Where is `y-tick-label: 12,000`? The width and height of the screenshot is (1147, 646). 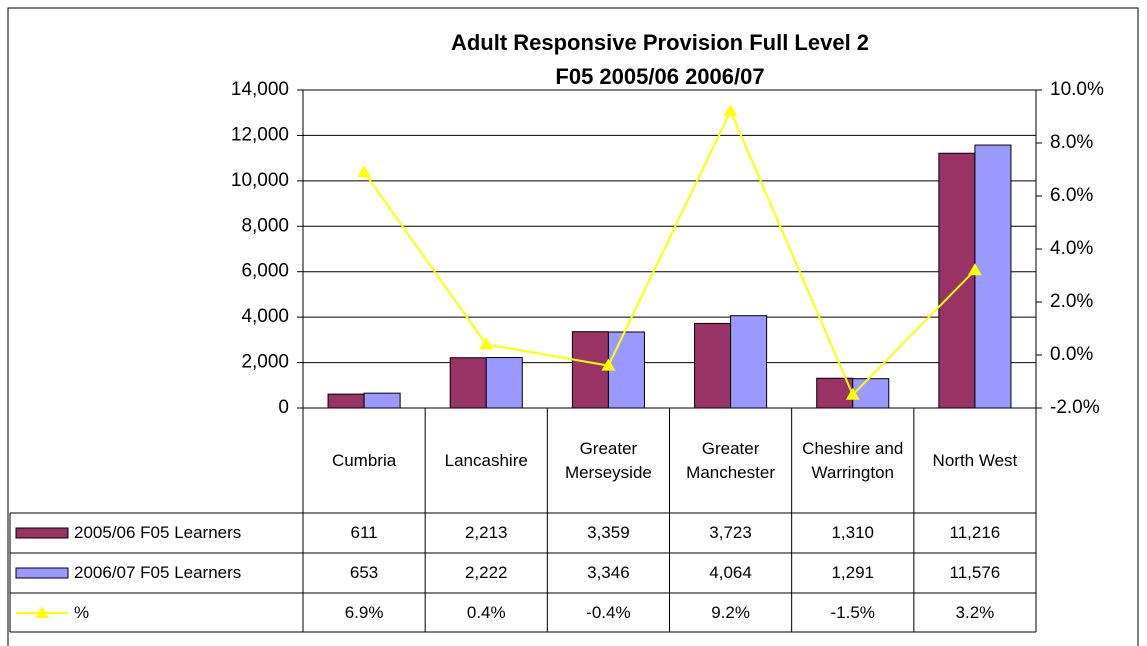
y-tick-label: 12,000 is located at coordinates (260, 134).